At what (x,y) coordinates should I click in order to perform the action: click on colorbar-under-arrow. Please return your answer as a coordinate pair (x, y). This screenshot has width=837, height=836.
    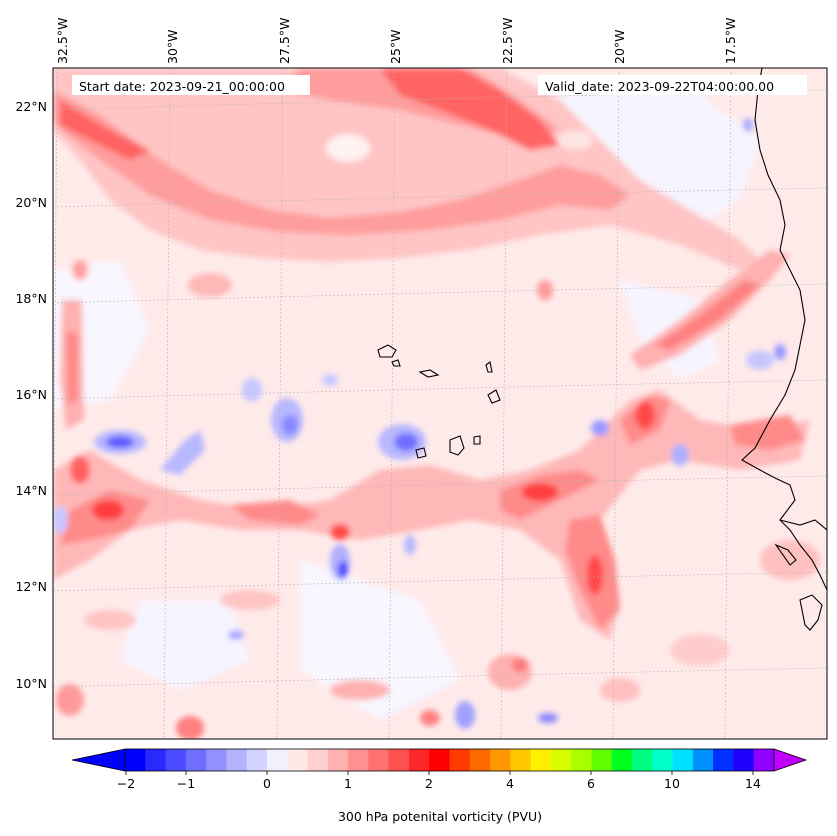
    Looking at the image, I should click on (98, 760).